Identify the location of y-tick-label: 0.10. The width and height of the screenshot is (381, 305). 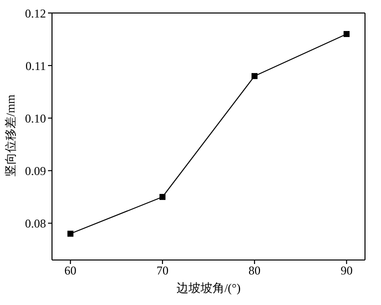
(35, 118).